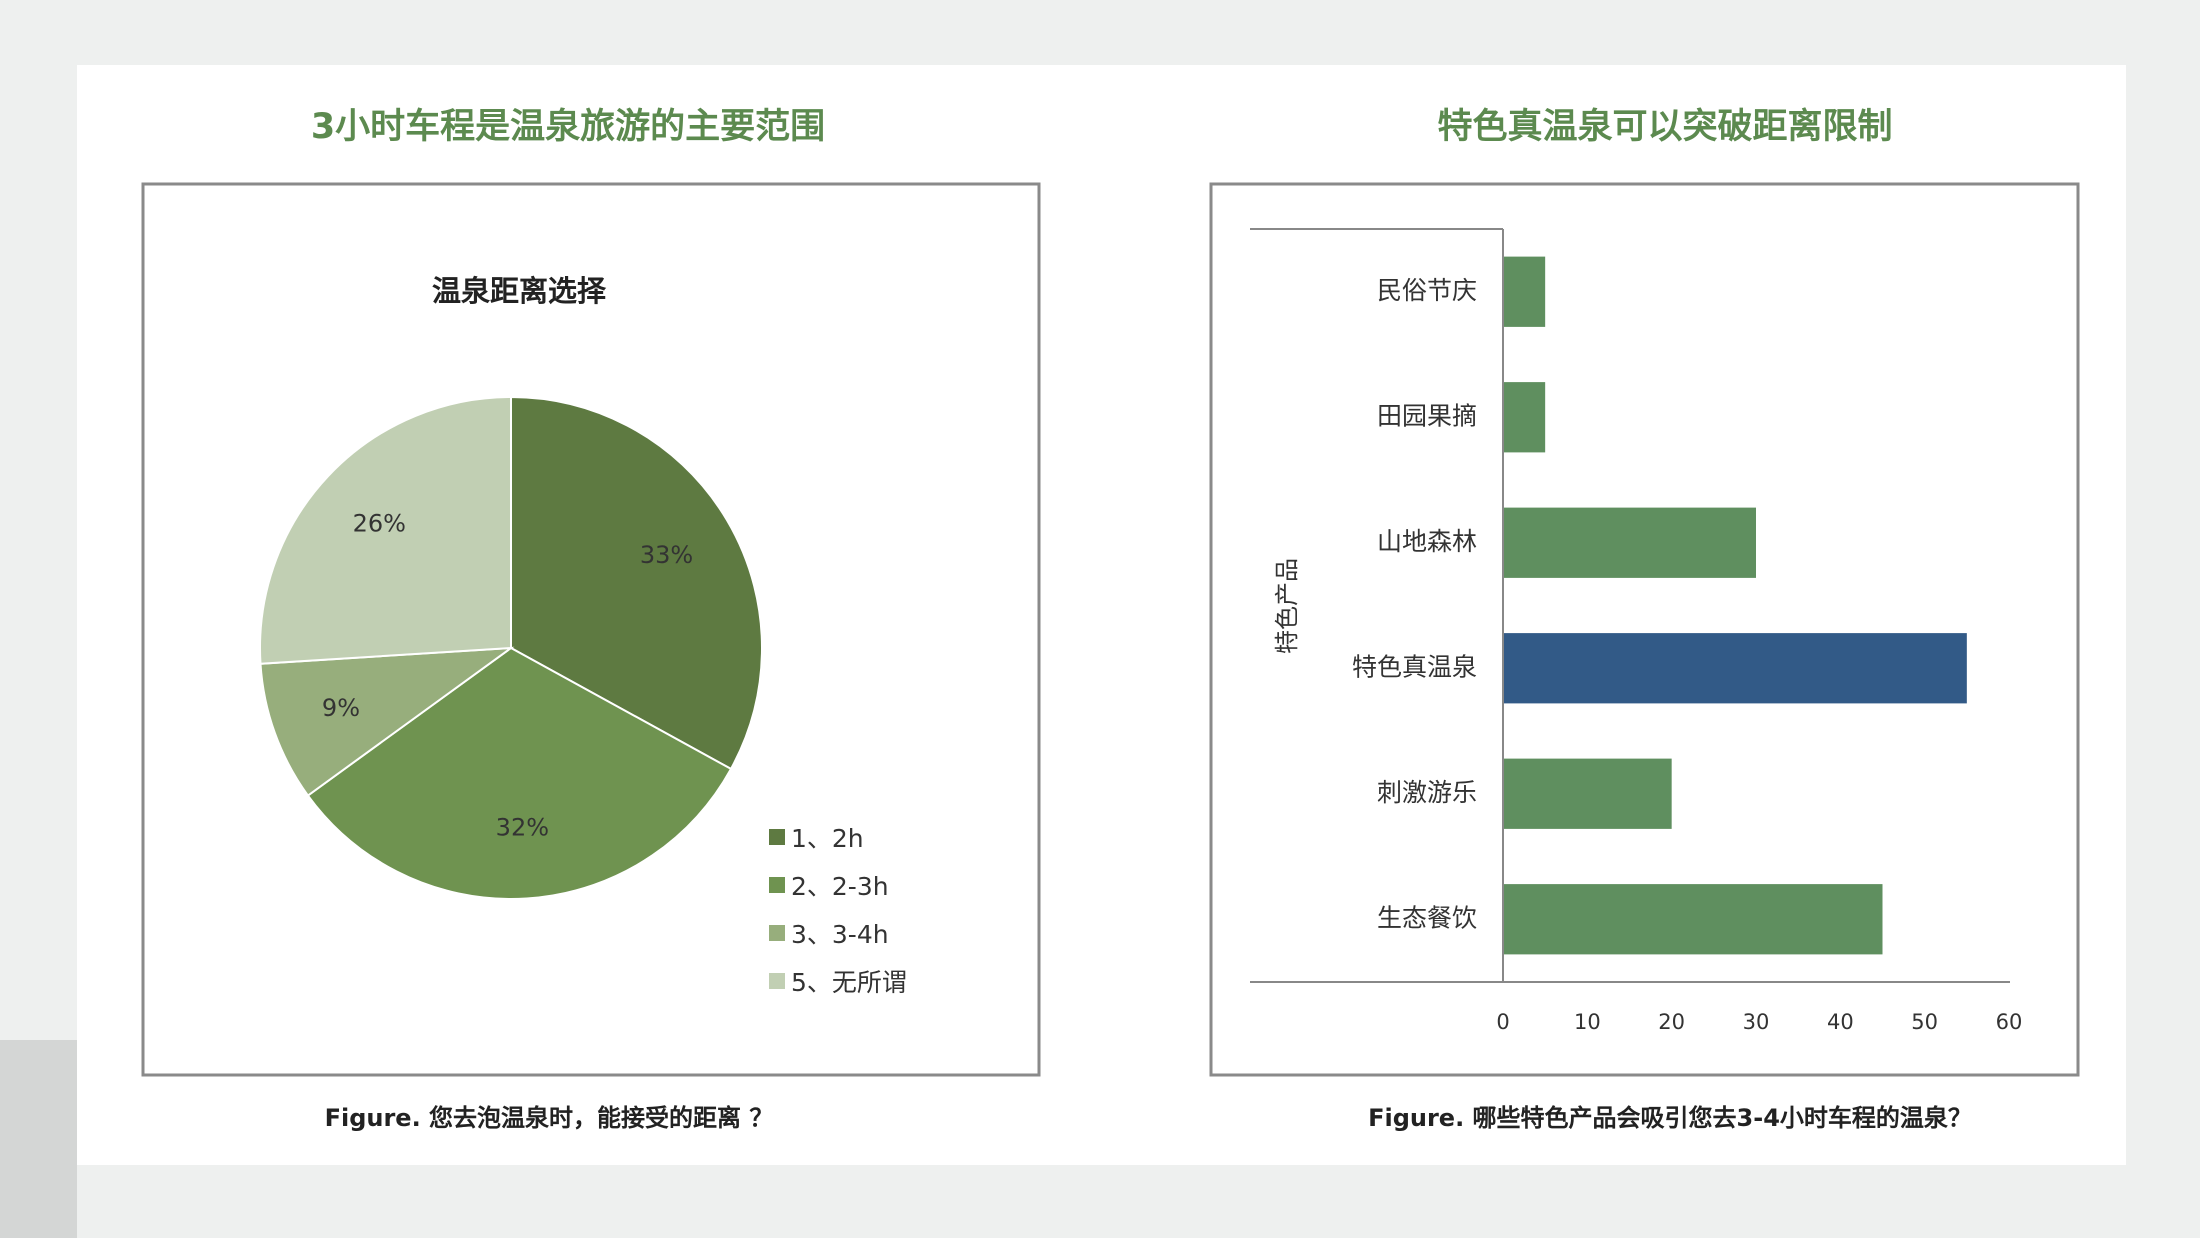  I want to click on x-tick-label: 40, so click(1840, 1022).